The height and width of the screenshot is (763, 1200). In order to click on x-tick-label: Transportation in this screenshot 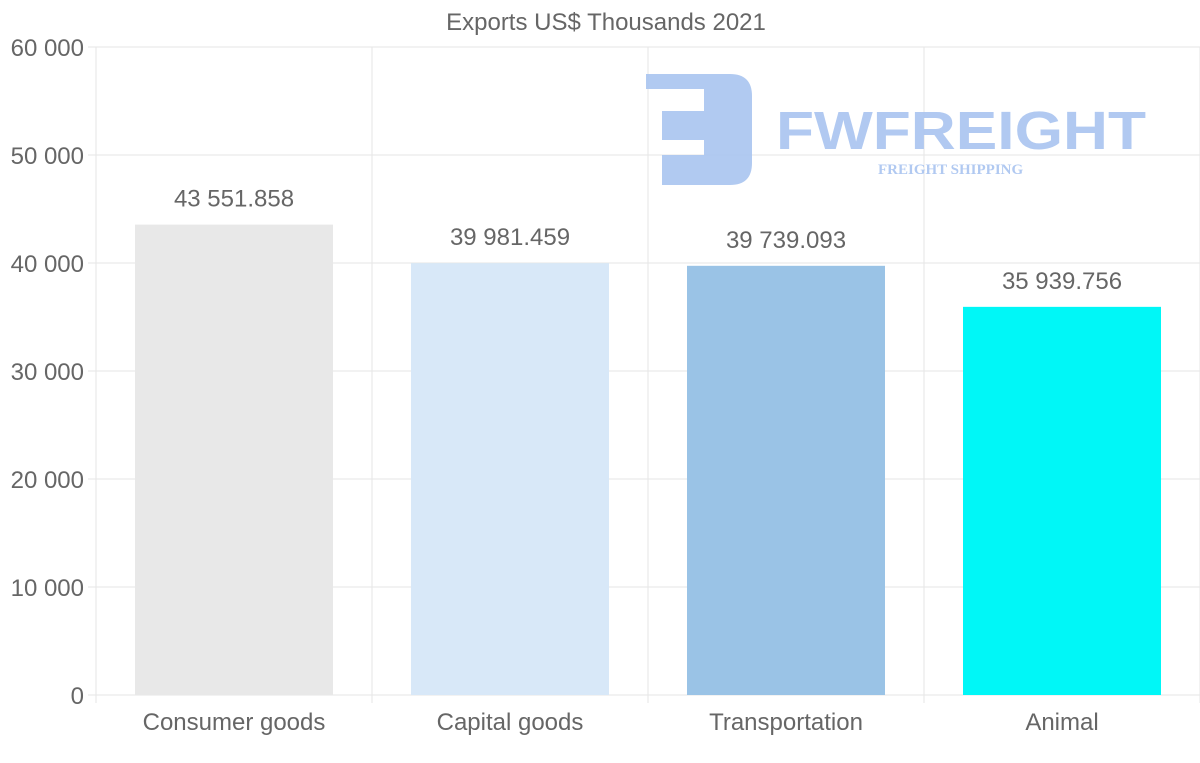, I will do `click(786, 722)`.